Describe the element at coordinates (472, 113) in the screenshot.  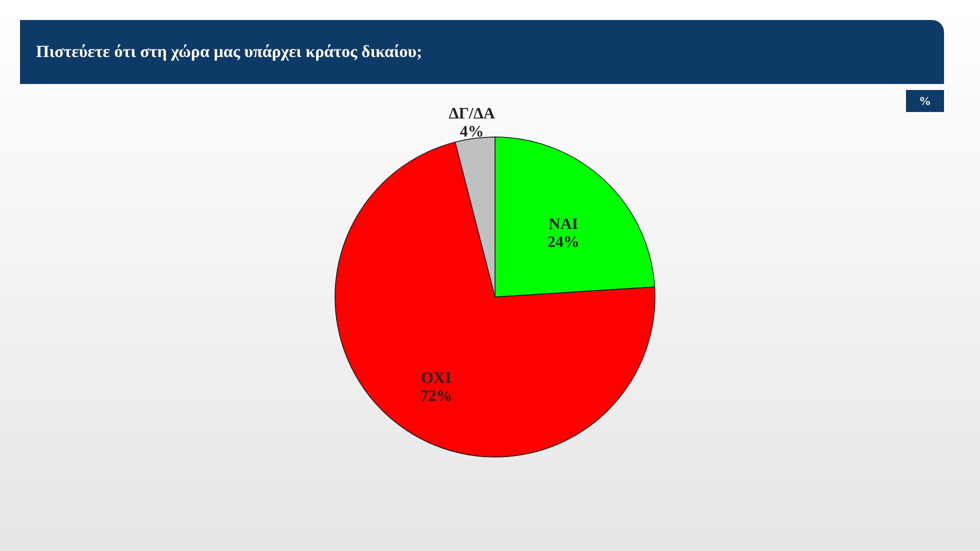
I see `slice-label: ΔΓ/ΔΑ` at that location.